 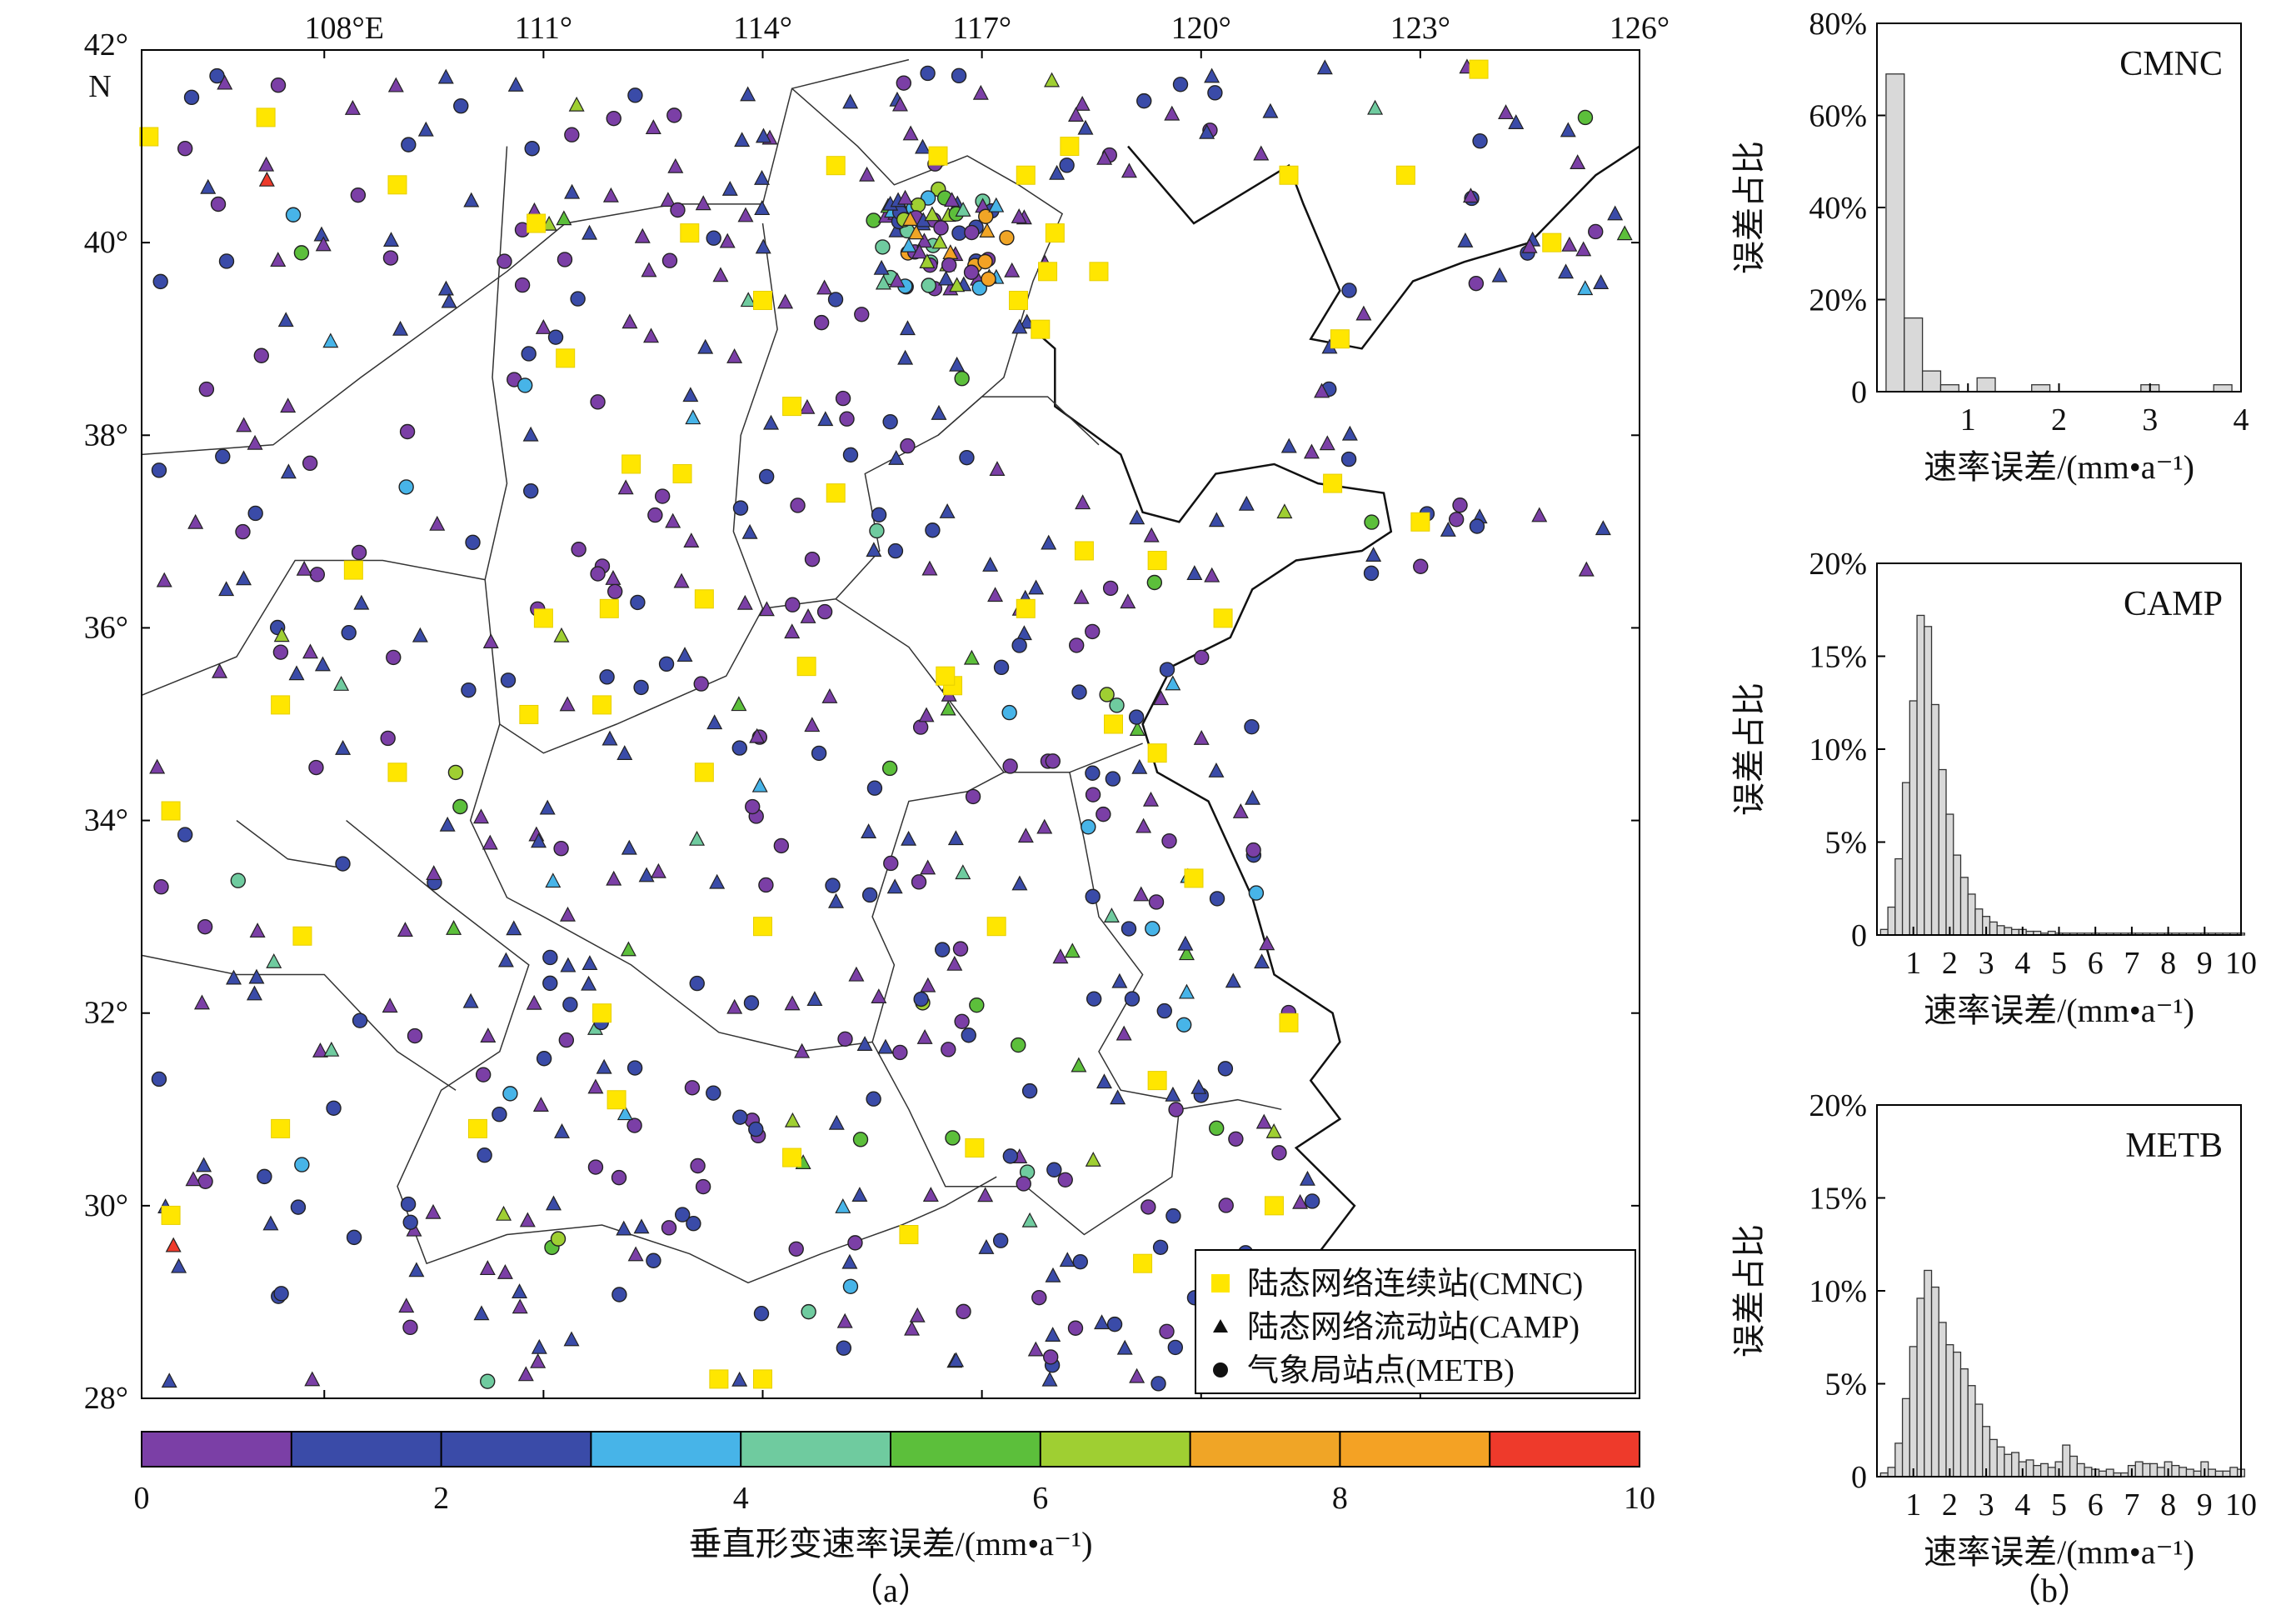 I want to click on histogram-x-tick-label: 10, so click(x=2241, y=964).